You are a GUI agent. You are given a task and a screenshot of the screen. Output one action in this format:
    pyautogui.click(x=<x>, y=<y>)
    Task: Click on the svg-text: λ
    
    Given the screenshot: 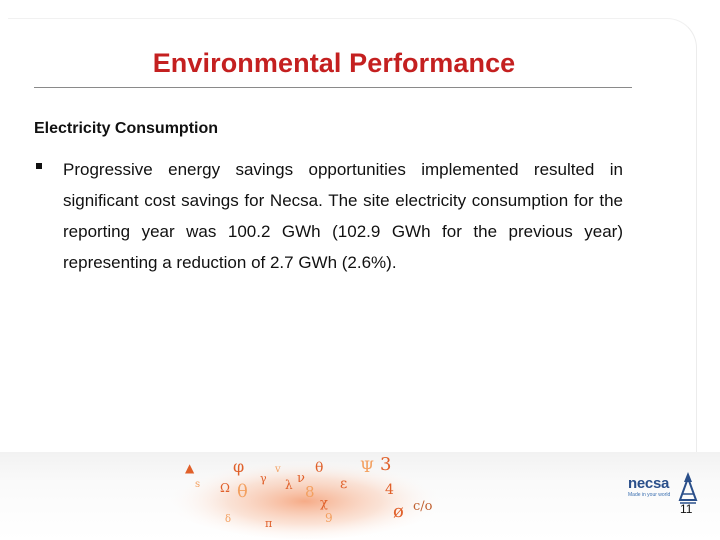 What is the action you would take?
    pyautogui.click(x=289, y=485)
    